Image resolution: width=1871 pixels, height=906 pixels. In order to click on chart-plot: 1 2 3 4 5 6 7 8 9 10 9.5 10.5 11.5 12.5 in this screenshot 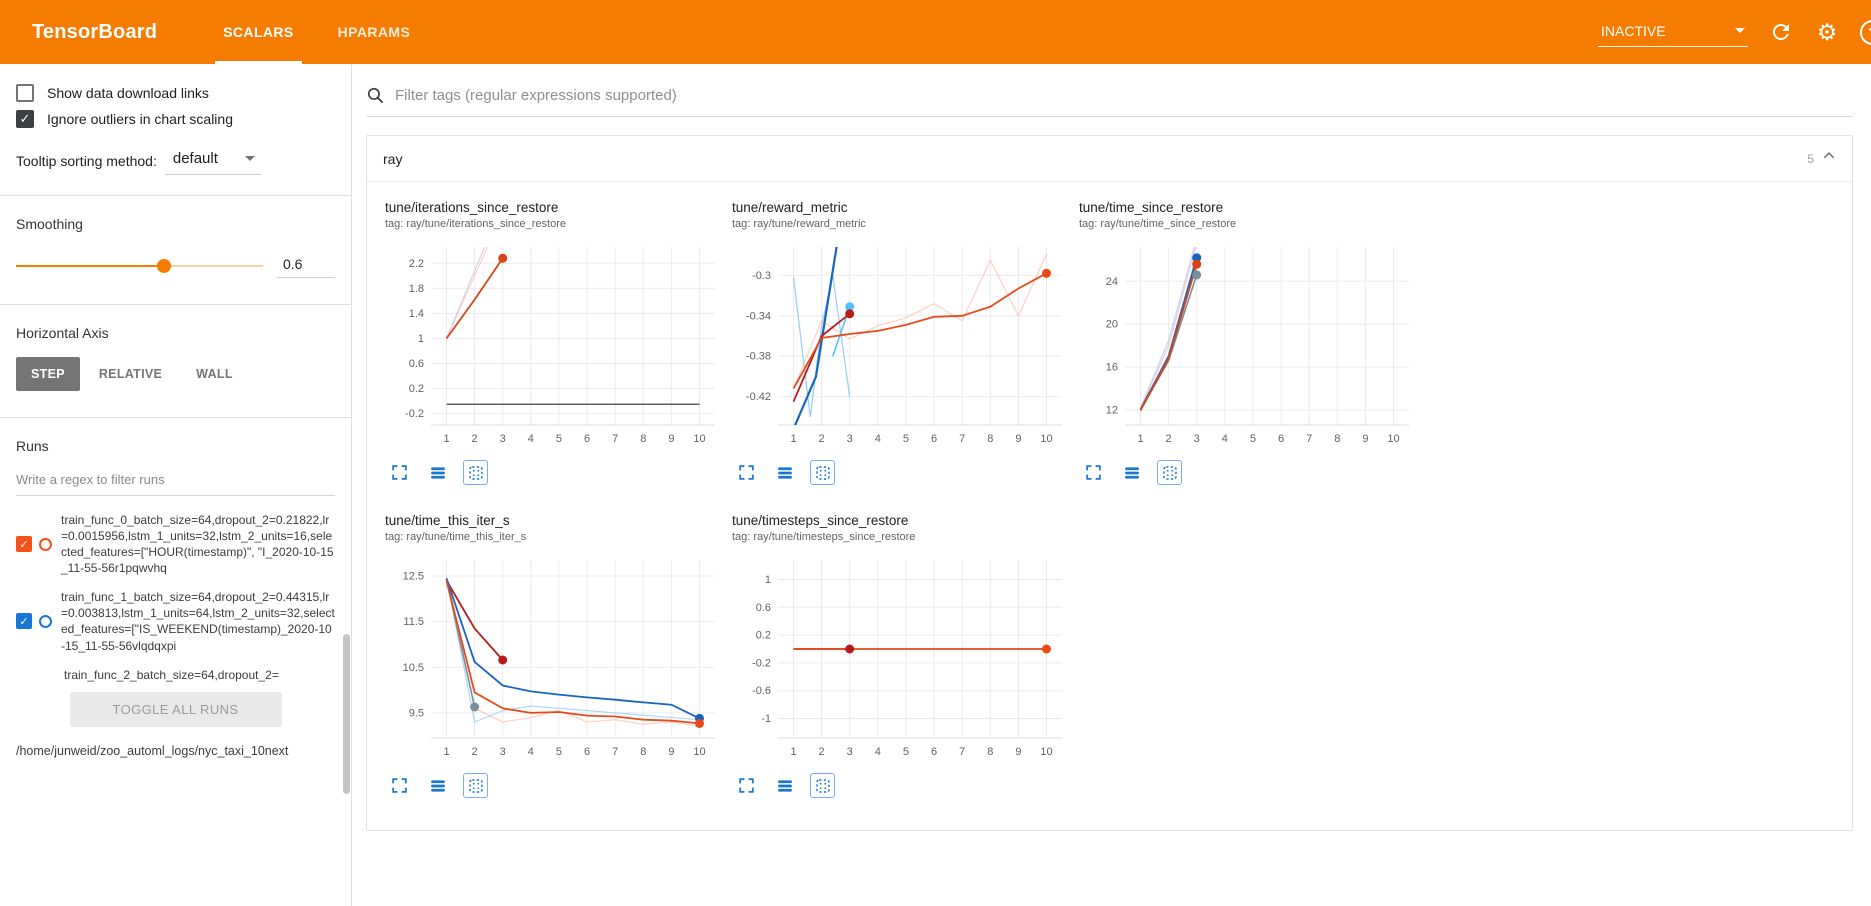, I will do `click(553, 657)`.